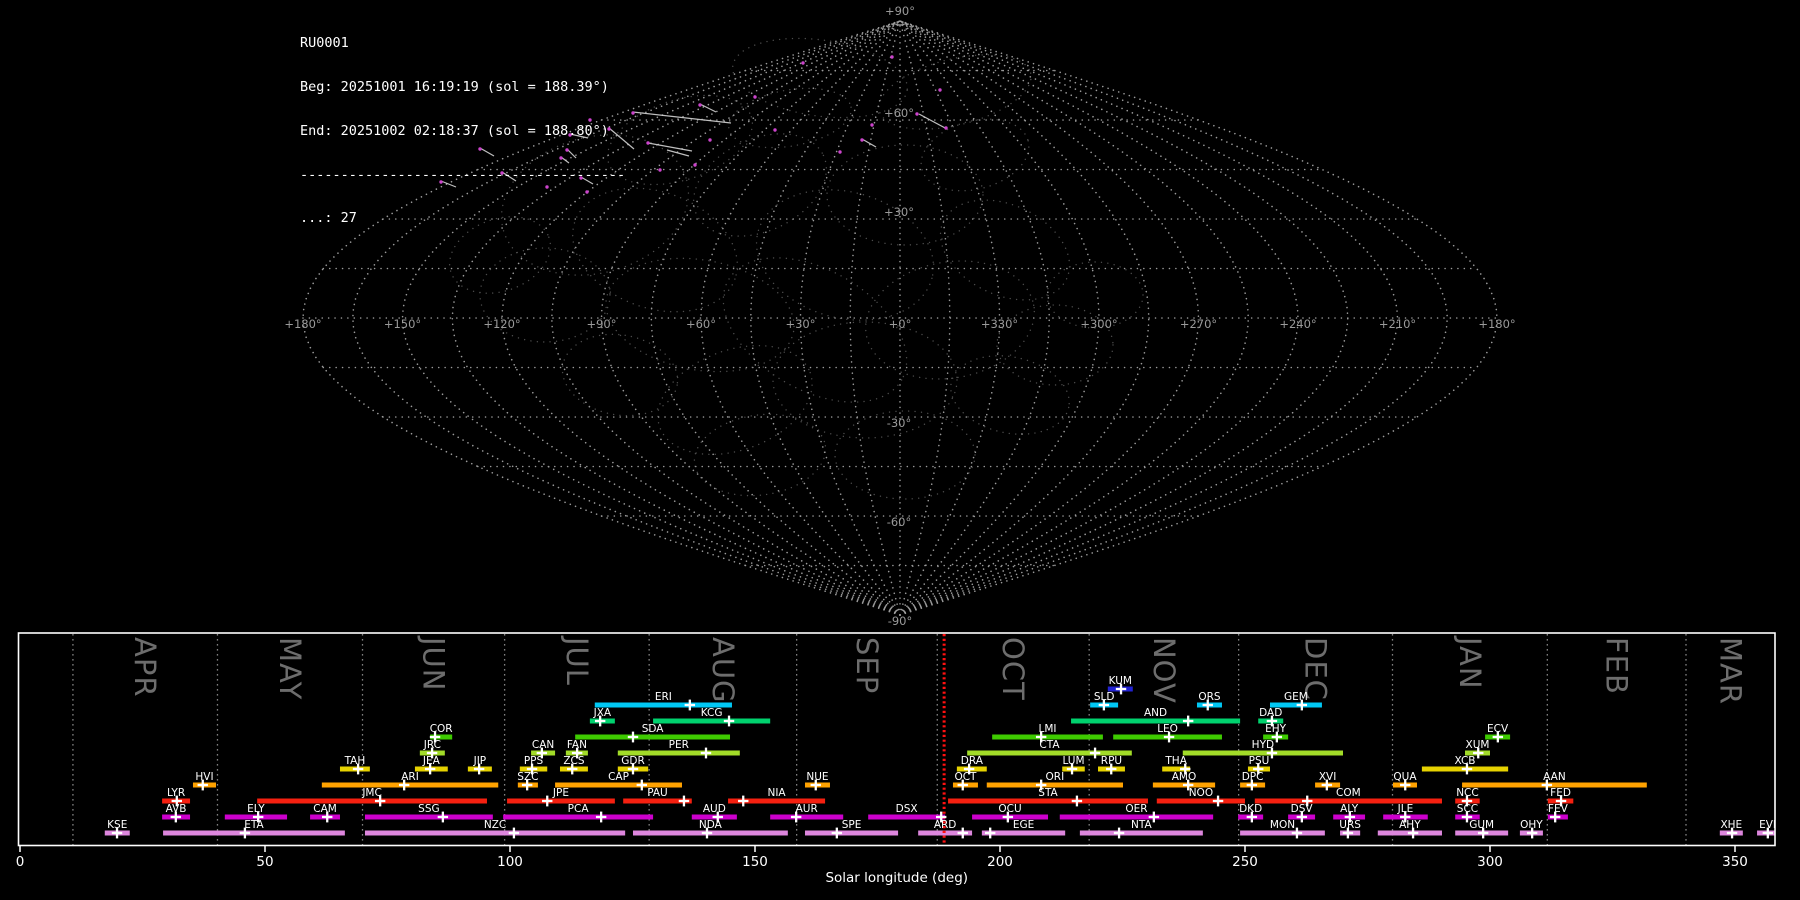  Describe the element at coordinates (965, 777) in the screenshot. I see `shower-label-OCT: OCT` at that location.